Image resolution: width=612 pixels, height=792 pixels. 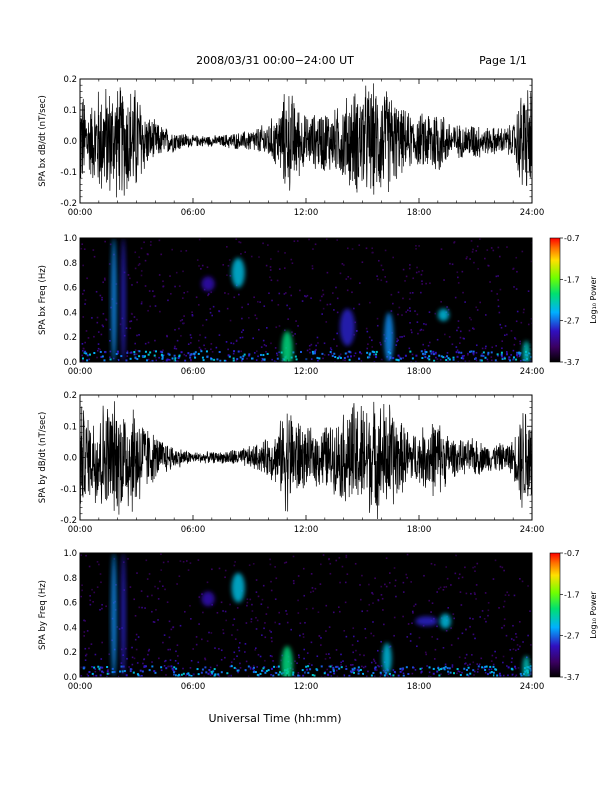 What do you see at coordinates (70, 579) in the screenshot?
I see `y-tick-label: 0.8` at bounding box center [70, 579].